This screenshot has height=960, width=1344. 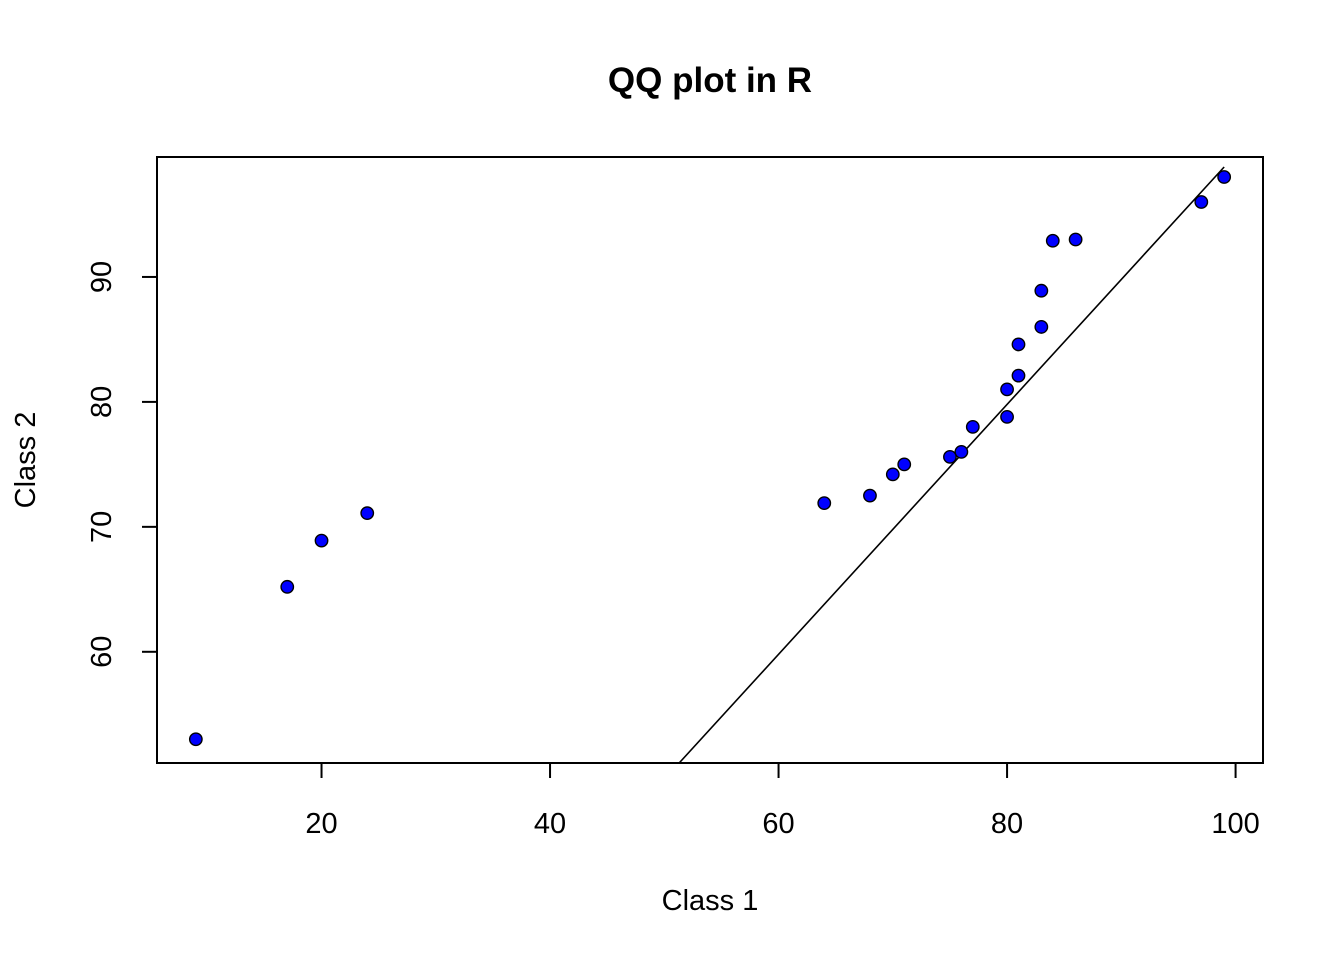 I want to click on x-axis: 20 40 60 80 100, so click(x=782, y=801).